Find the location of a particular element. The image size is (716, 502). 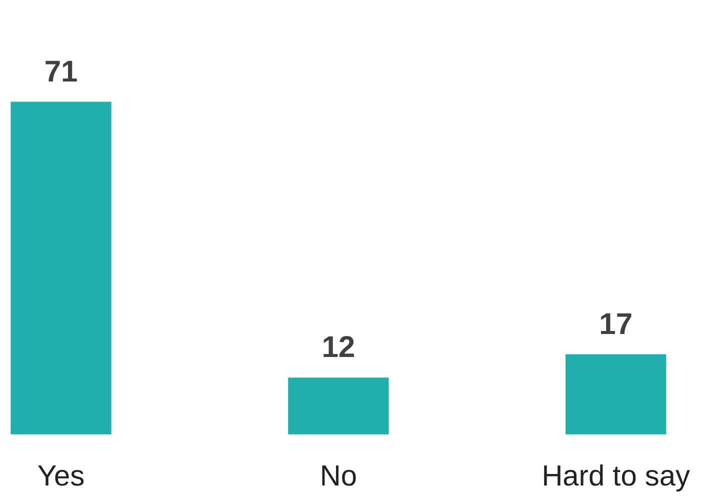

x-tick-label: Yes is located at coordinates (61, 476).